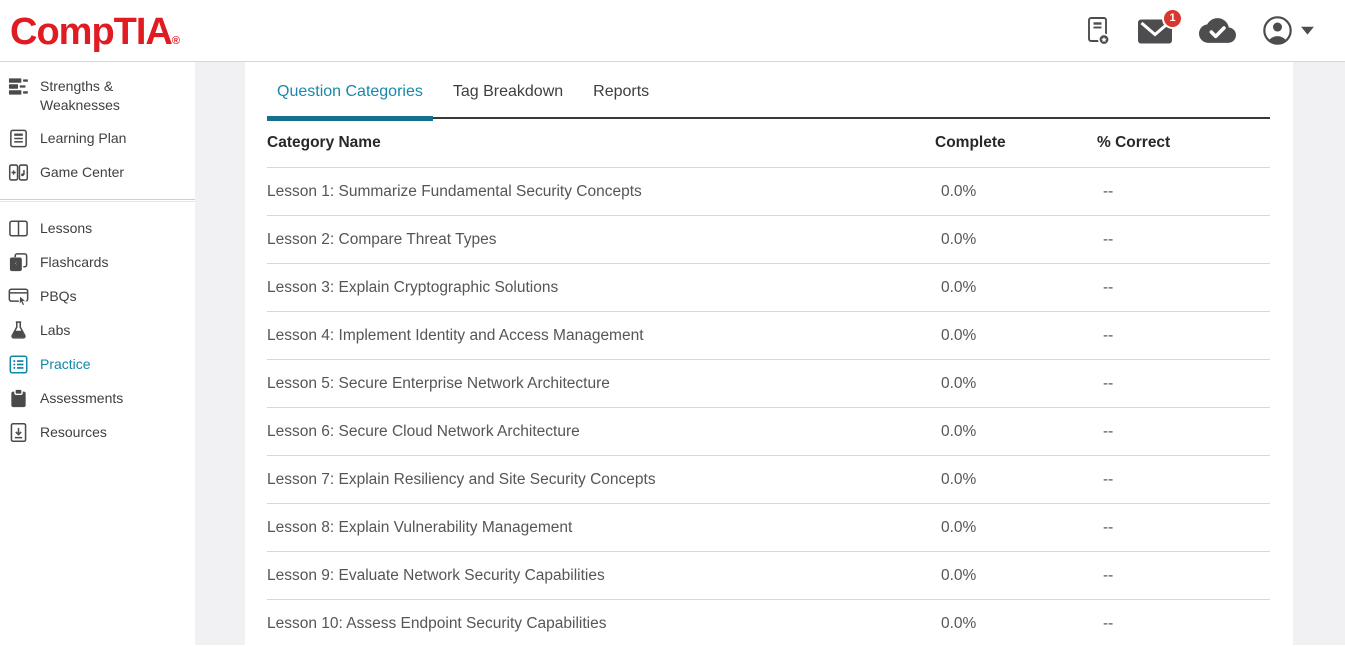 The height and width of the screenshot is (646, 1345). What do you see at coordinates (66, 228) in the screenshot?
I see `sidebar-item-label: Lessons` at bounding box center [66, 228].